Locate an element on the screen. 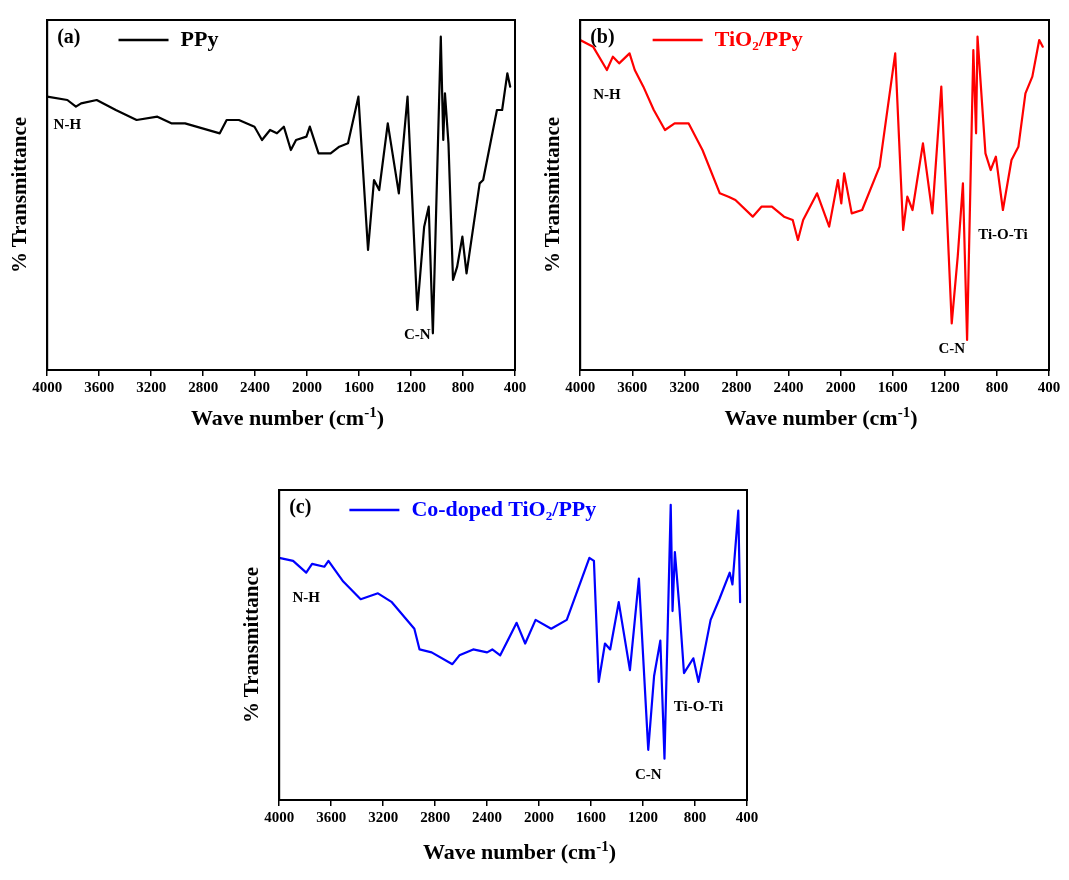 This screenshot has height=880, width=1069. annotation: (c) is located at coordinates (300, 507).